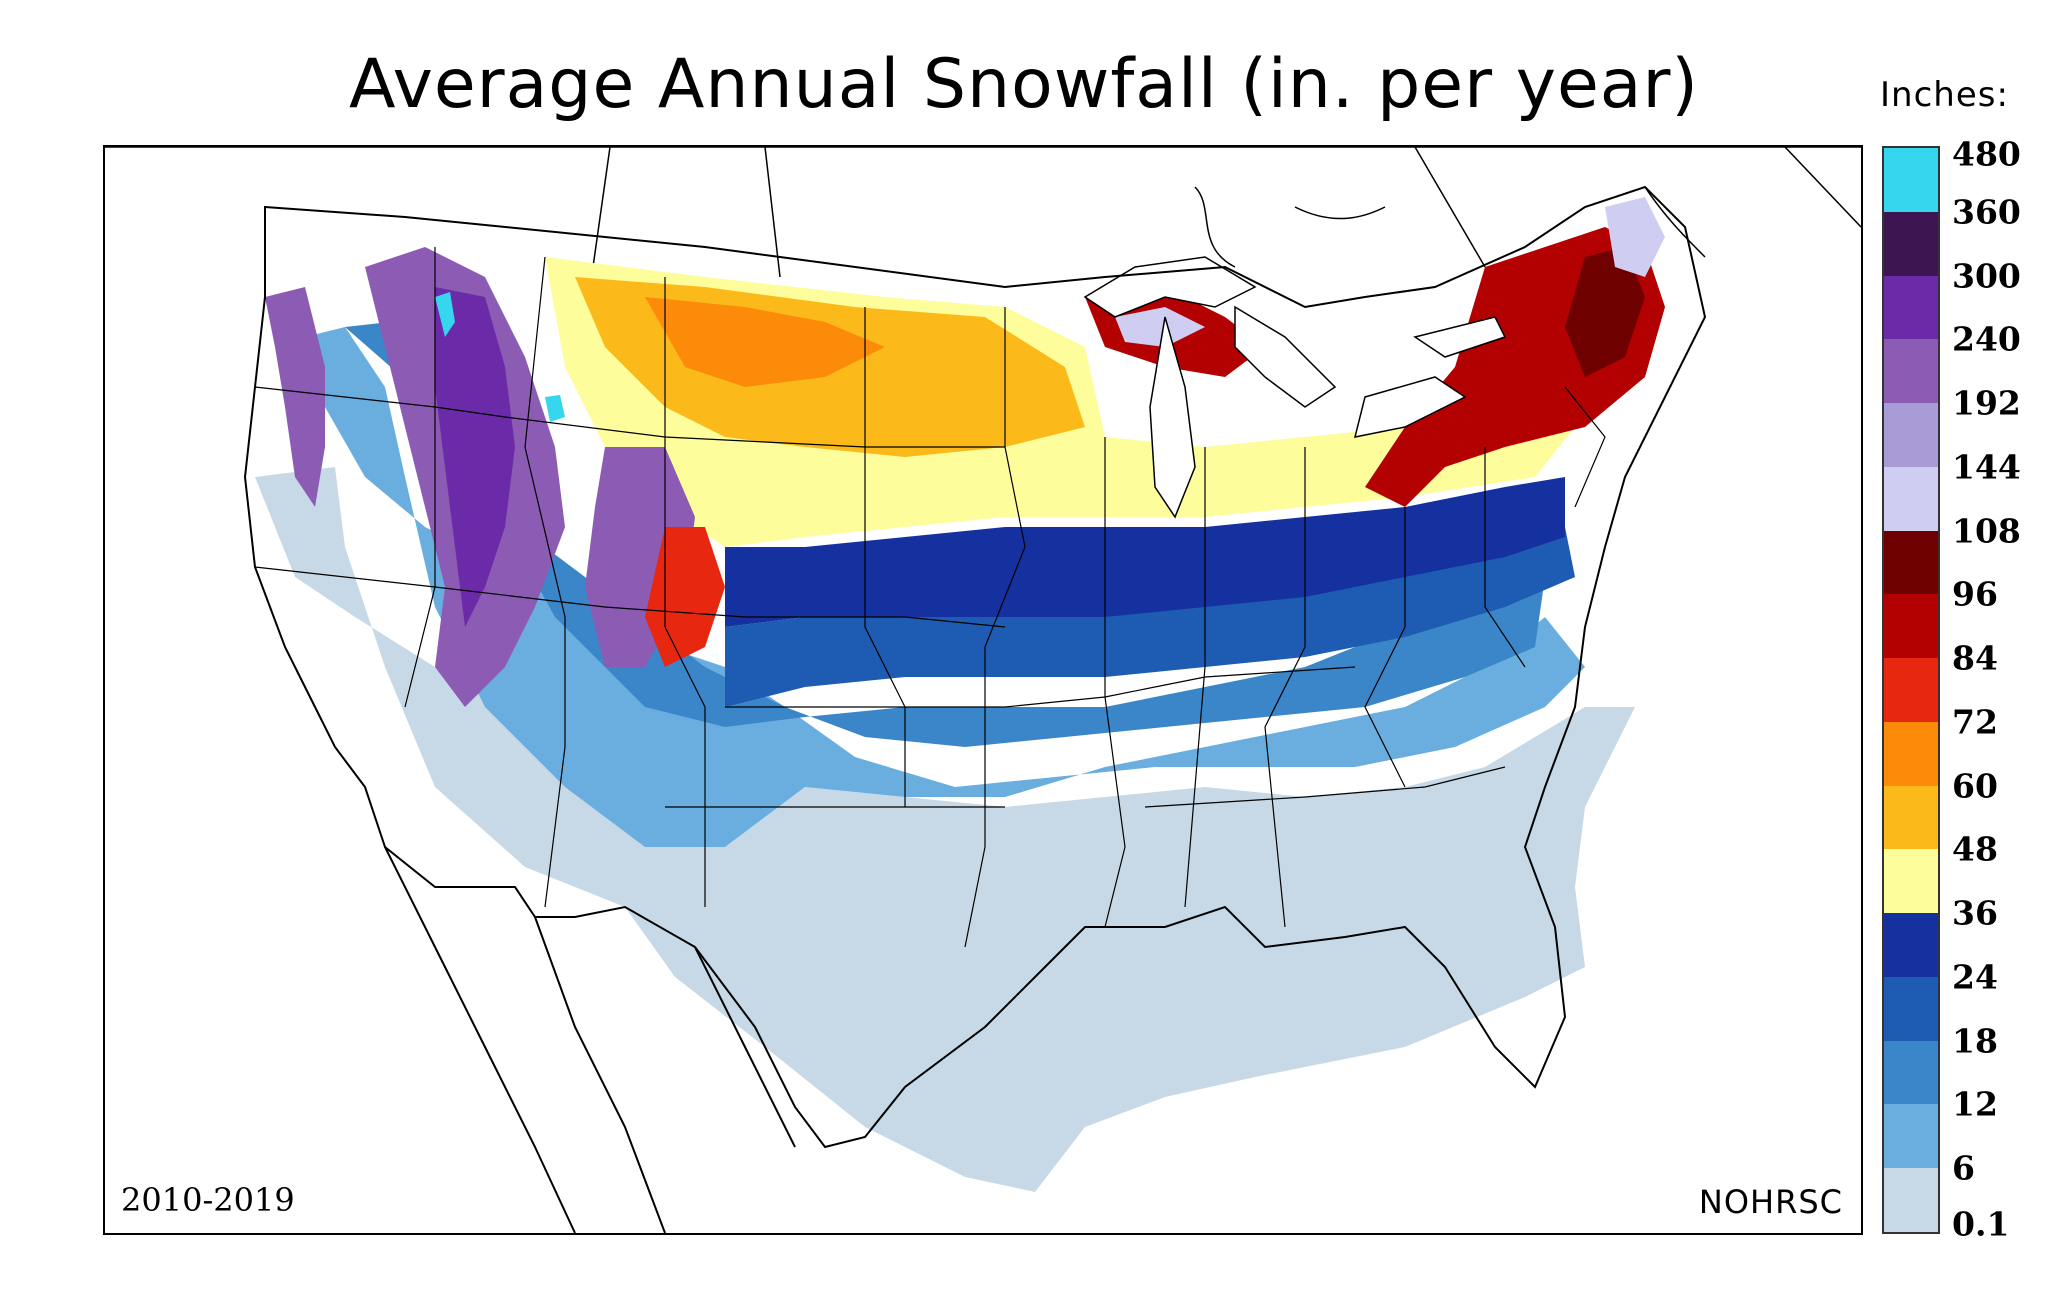  Describe the element at coordinates (1975, 1104) in the screenshot. I see `legend-label: 12` at that location.